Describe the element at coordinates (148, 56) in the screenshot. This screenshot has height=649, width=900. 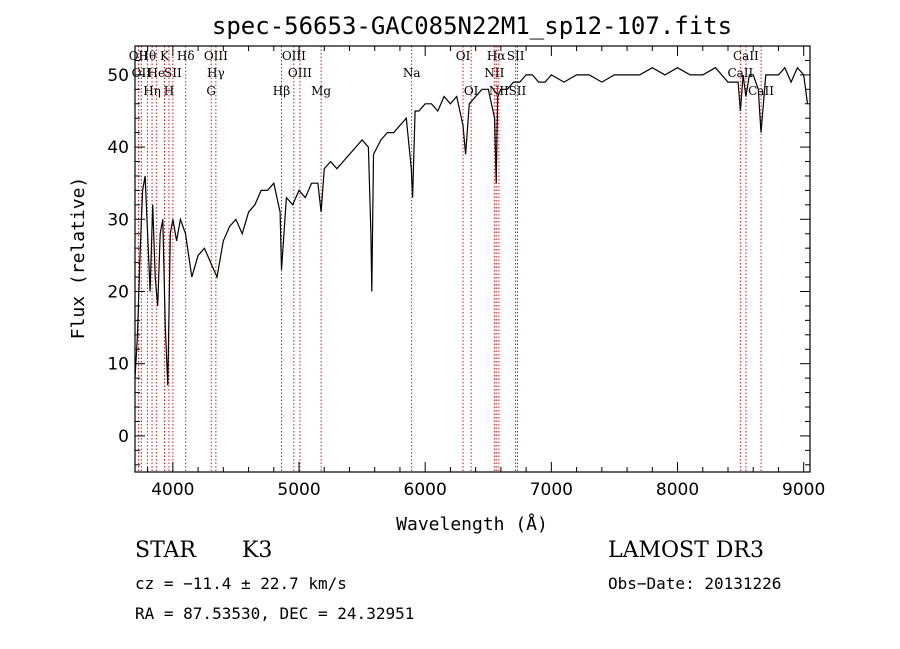
I see `line-label: Hθ` at that location.